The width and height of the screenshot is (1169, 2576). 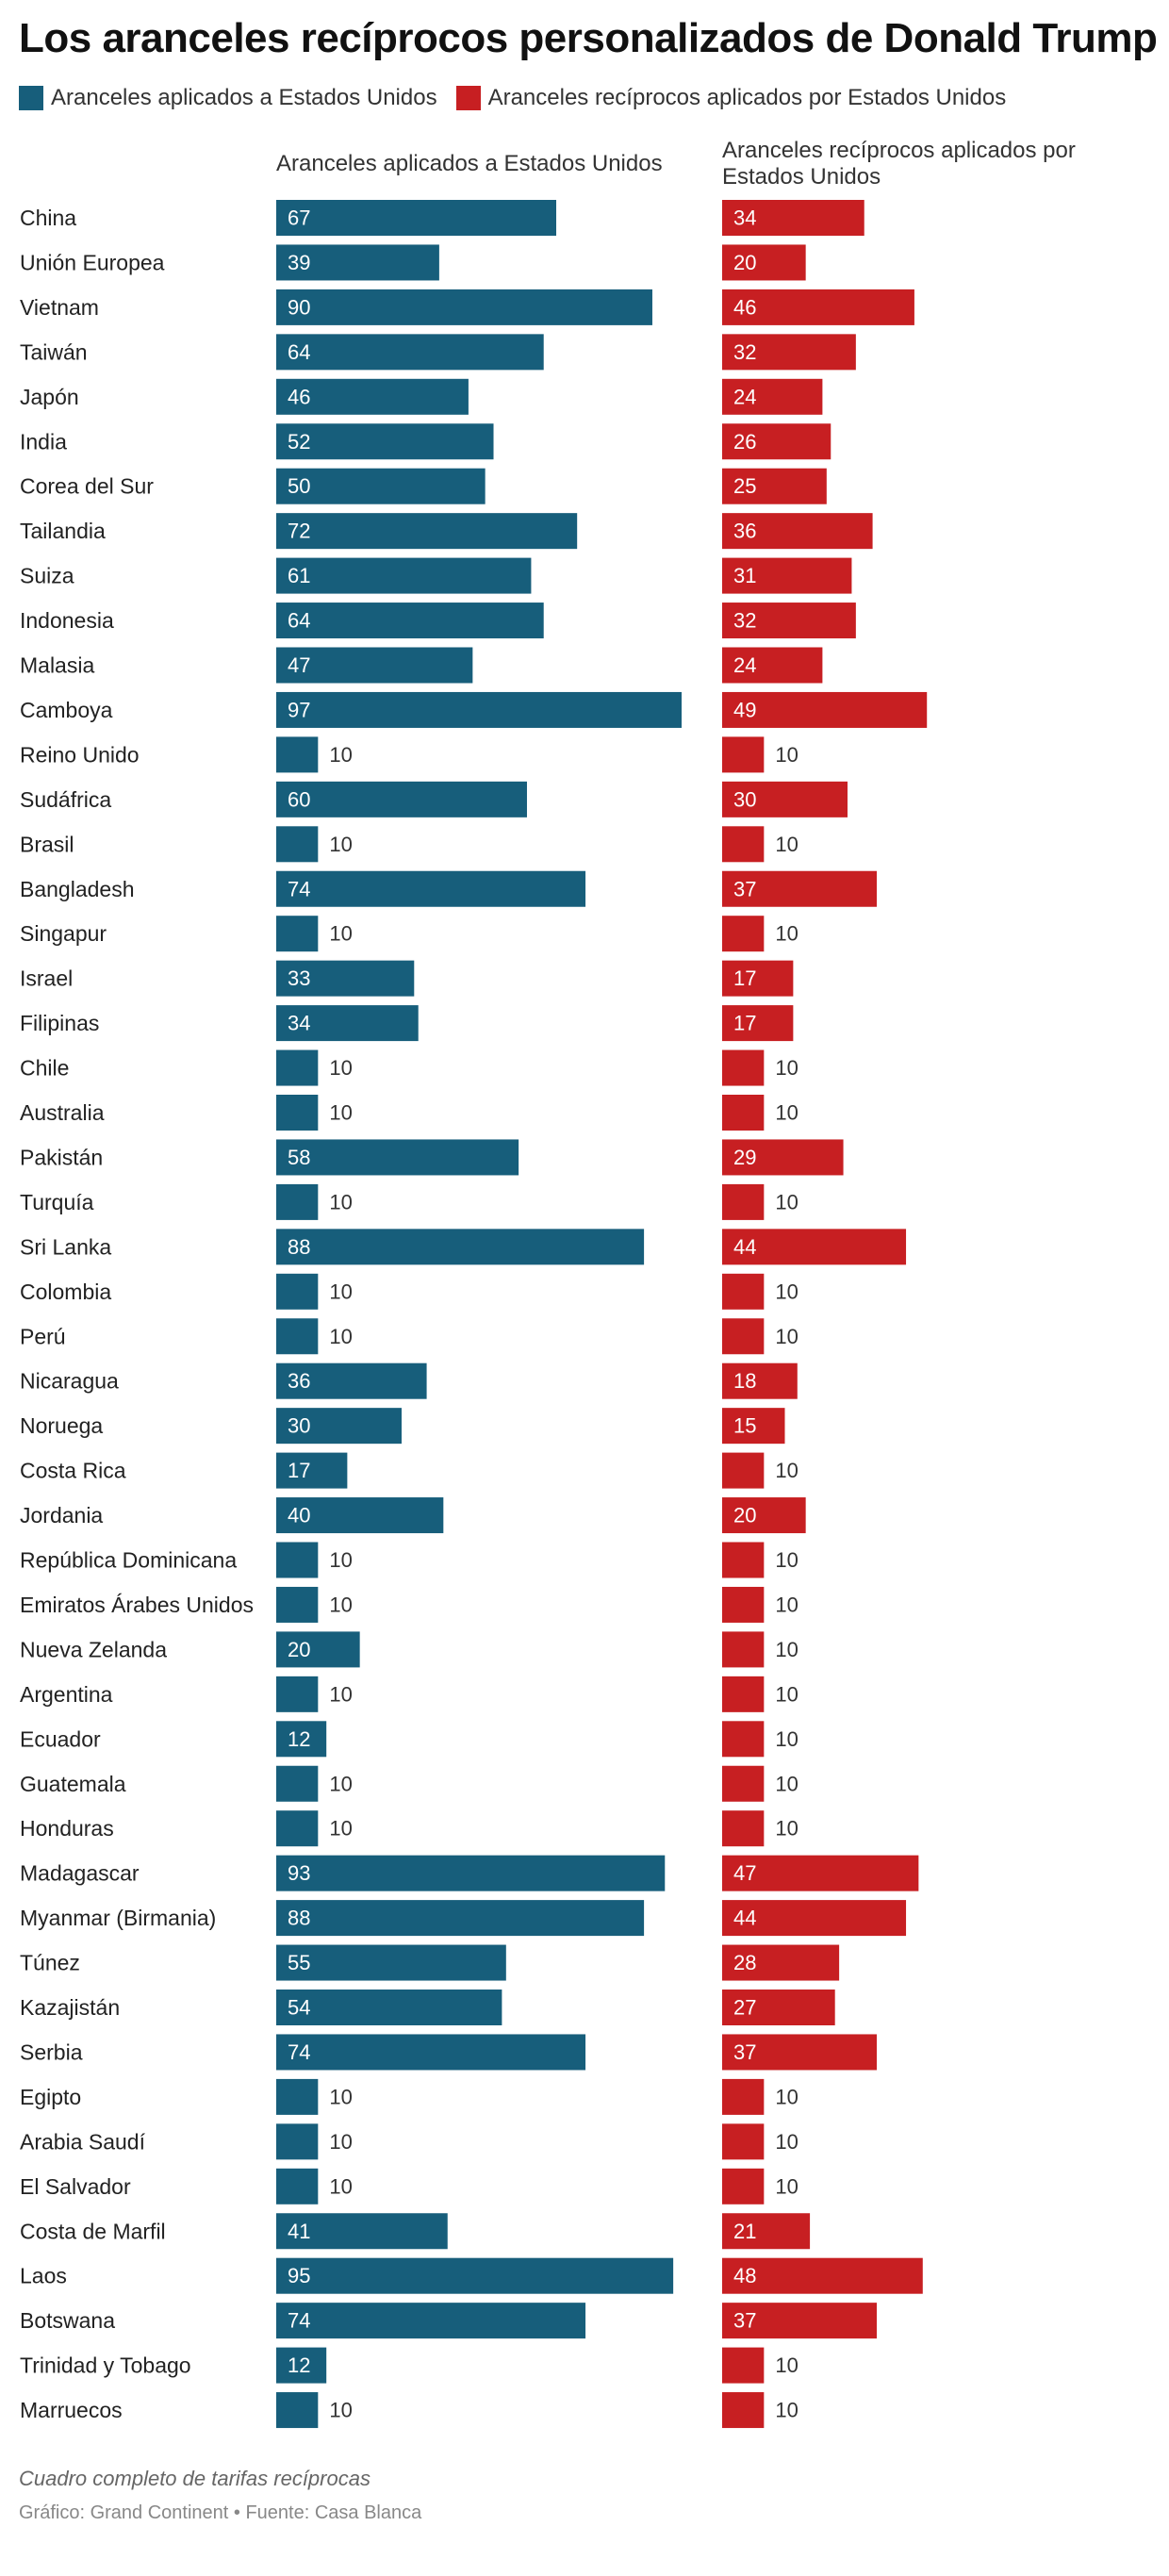 What do you see at coordinates (59, 307) in the screenshot?
I see `category-label: Vietnam` at bounding box center [59, 307].